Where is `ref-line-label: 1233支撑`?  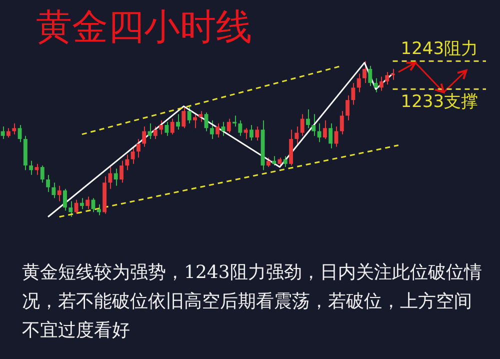
ref-line-label: 1233支撑 is located at coordinates (439, 102).